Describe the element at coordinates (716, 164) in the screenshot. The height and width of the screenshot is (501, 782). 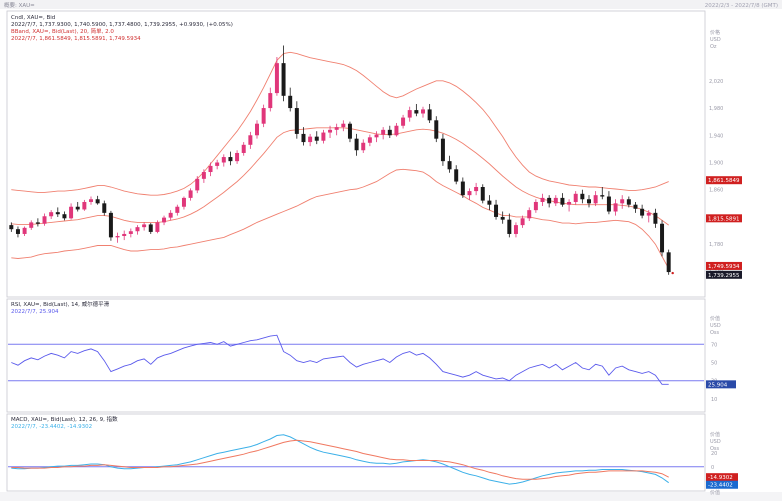
I see `price-tick-label: 1,900` at that location.